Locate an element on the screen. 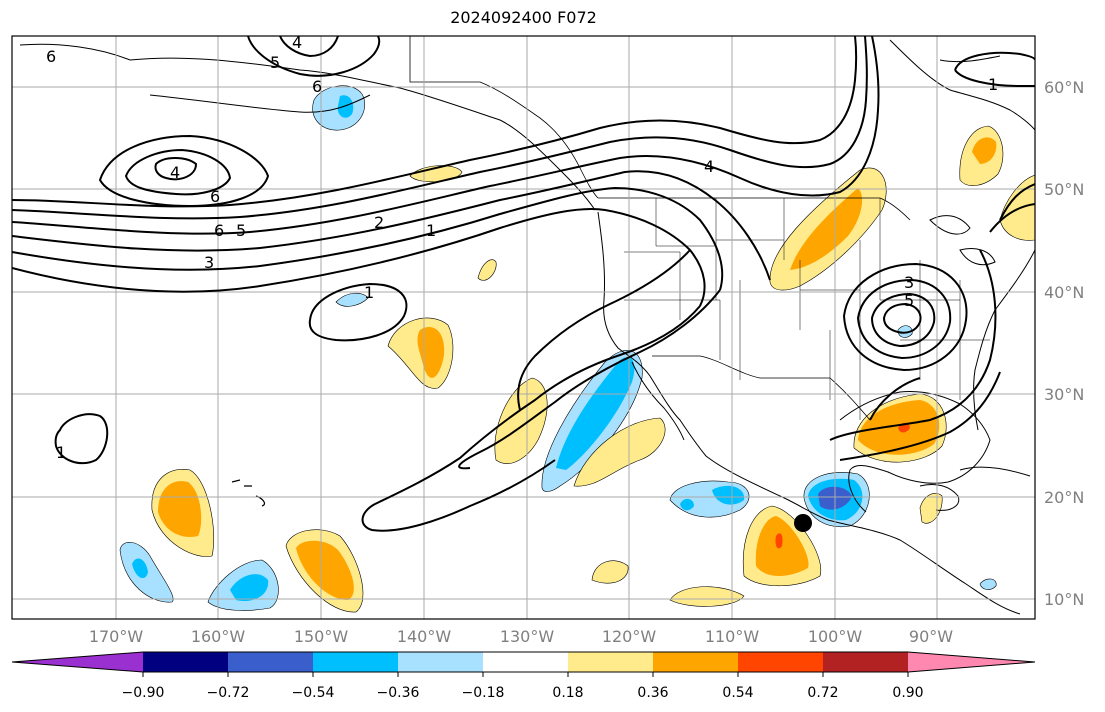 The width and height of the screenshot is (1105, 712). contour-label: 2 is located at coordinates (379, 222).